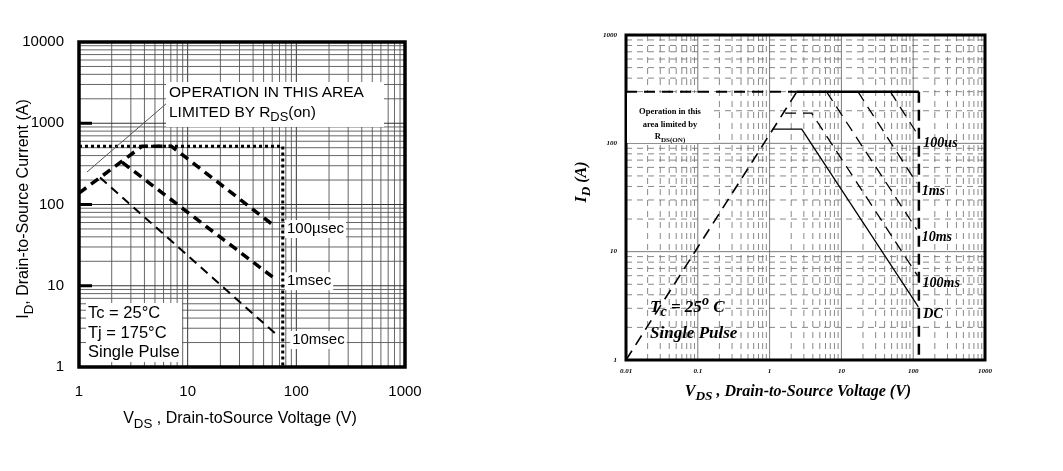 This screenshot has height=471, width=1063. I want to click on x-axis-title: V$_{DS}$ , Drain-toSource Voltage (V), so click(240, 420).